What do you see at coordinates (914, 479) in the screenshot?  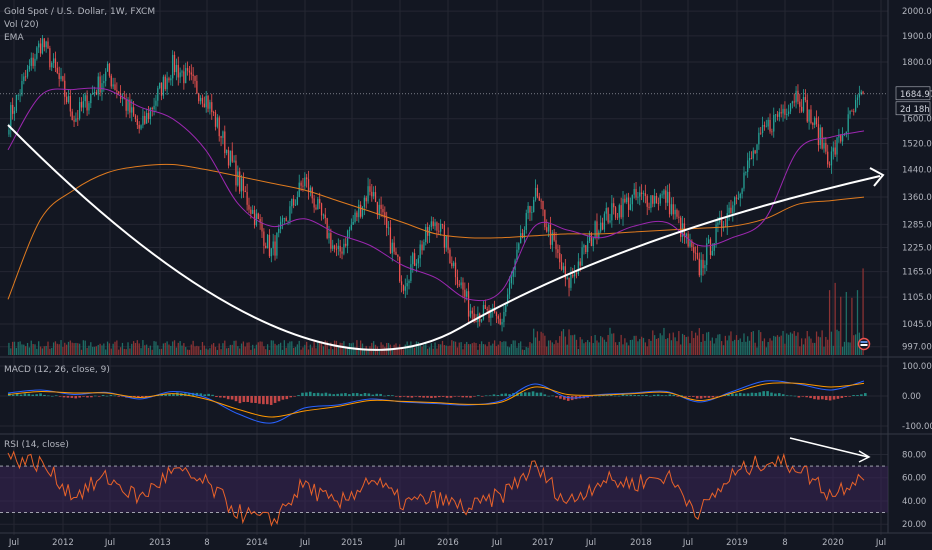 I see `rsi-tick-label: 60.00` at bounding box center [914, 479].